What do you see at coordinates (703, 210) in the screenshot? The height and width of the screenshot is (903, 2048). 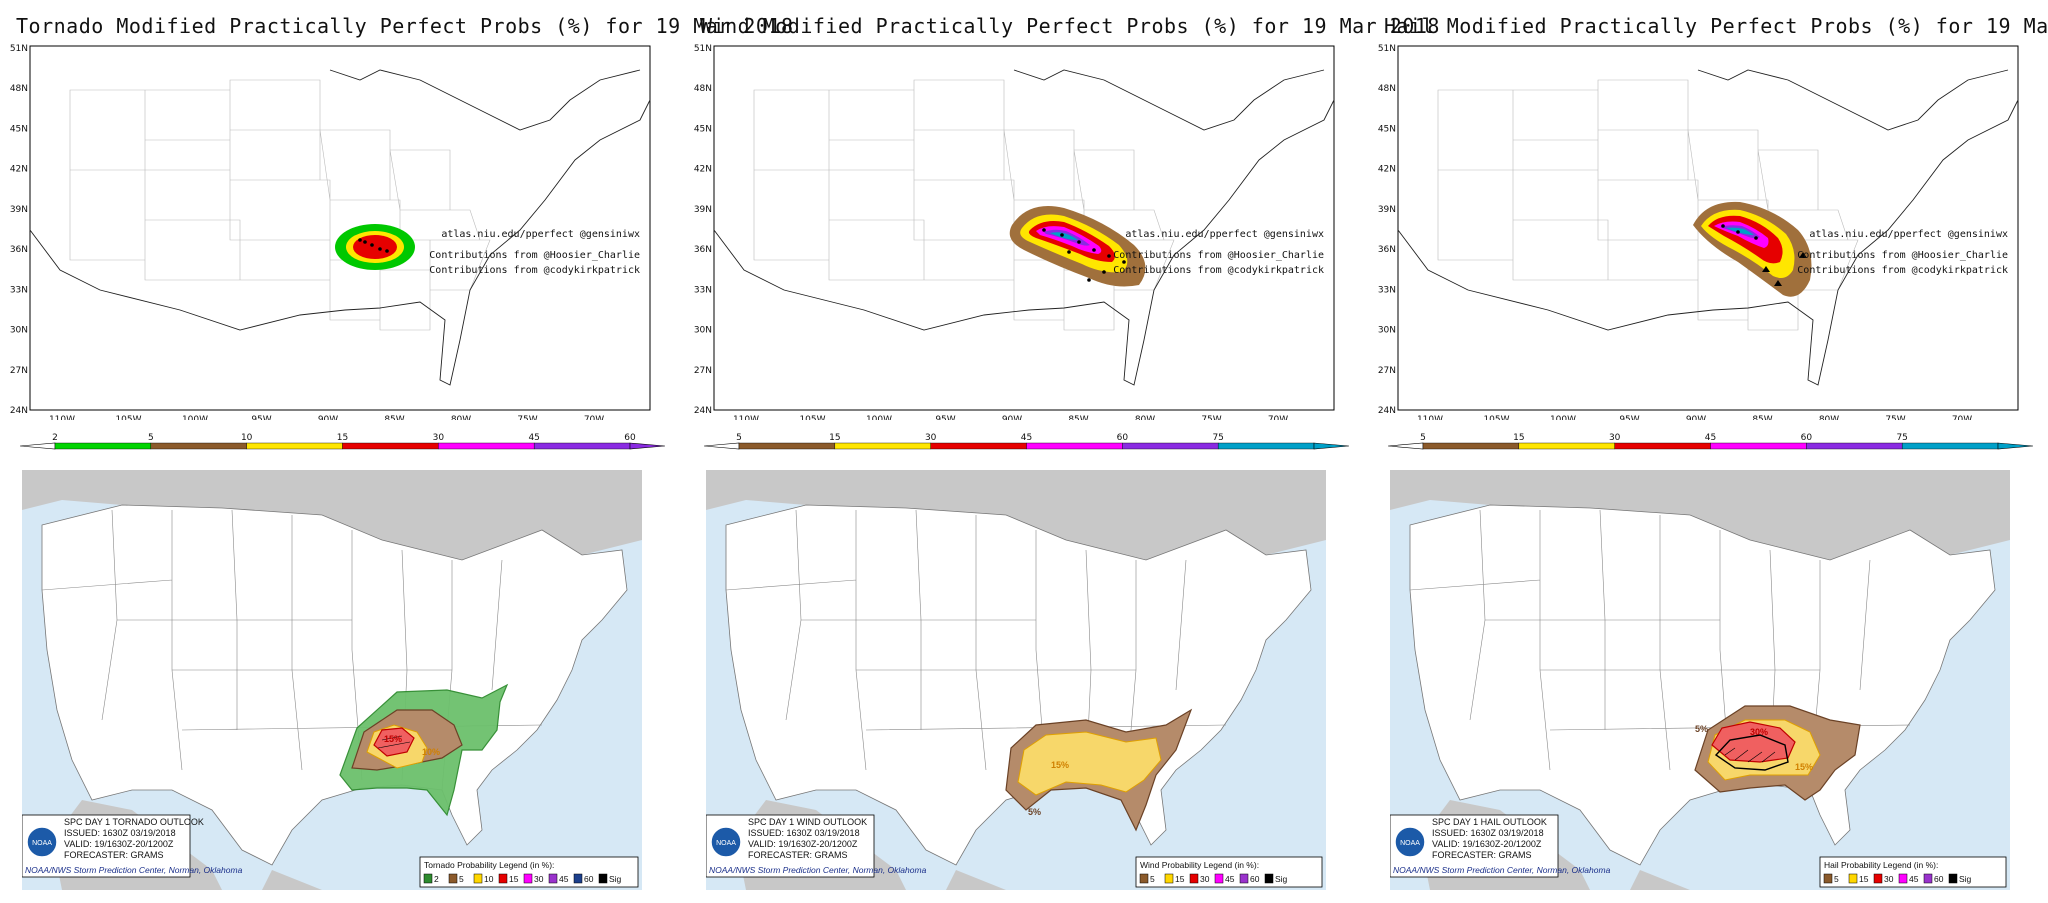 I see `lat-label: 39N` at bounding box center [703, 210].